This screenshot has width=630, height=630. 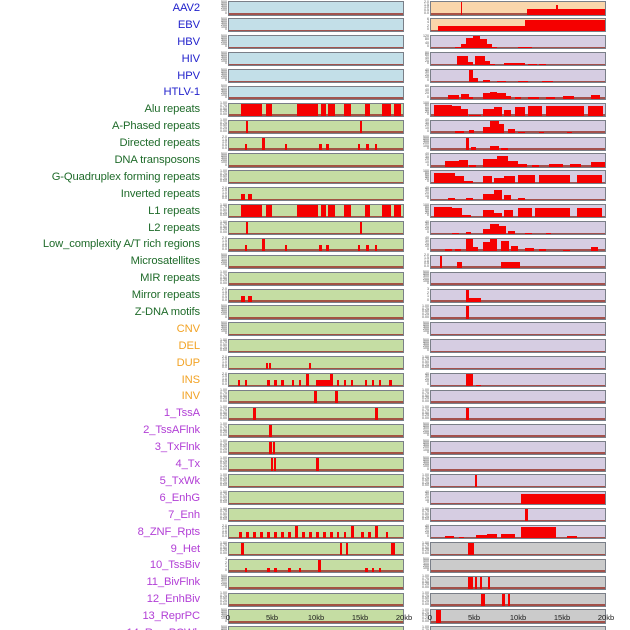 I want to click on track-label-hpv: HPV, so click(x=188, y=75).